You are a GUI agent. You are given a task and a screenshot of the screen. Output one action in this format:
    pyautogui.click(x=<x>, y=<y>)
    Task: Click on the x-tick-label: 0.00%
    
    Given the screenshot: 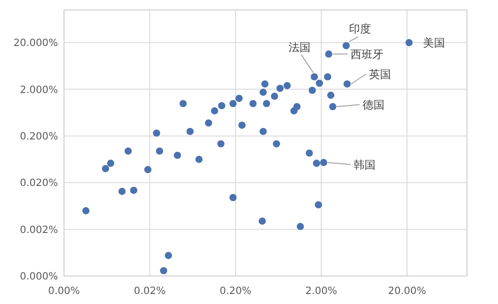 What is the action you would take?
    pyautogui.click(x=64, y=291)
    